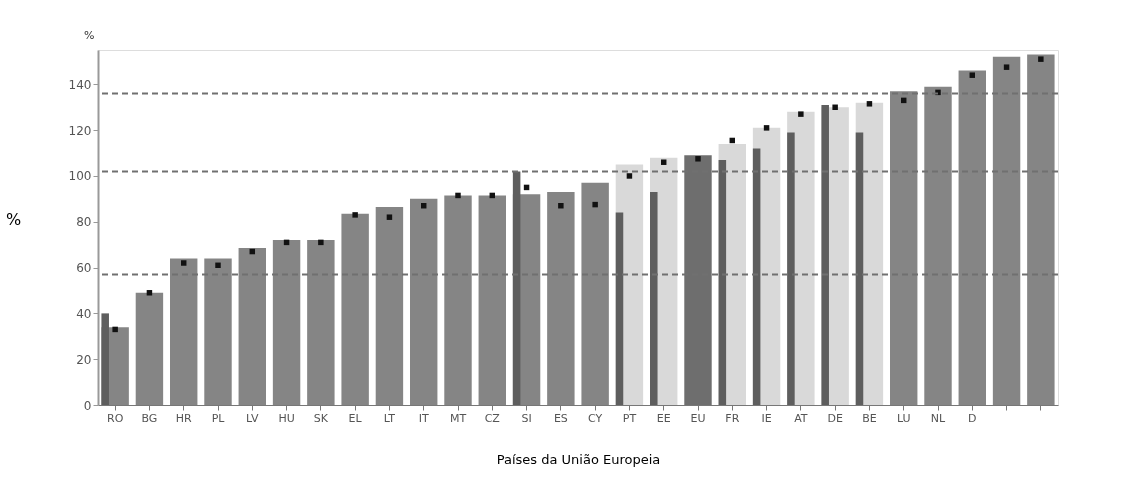 Image resolution: width=1134 pixels, height=504 pixels. What do you see at coordinates (149, 418) in the screenshot?
I see `x-tick-label: BG` at bounding box center [149, 418].